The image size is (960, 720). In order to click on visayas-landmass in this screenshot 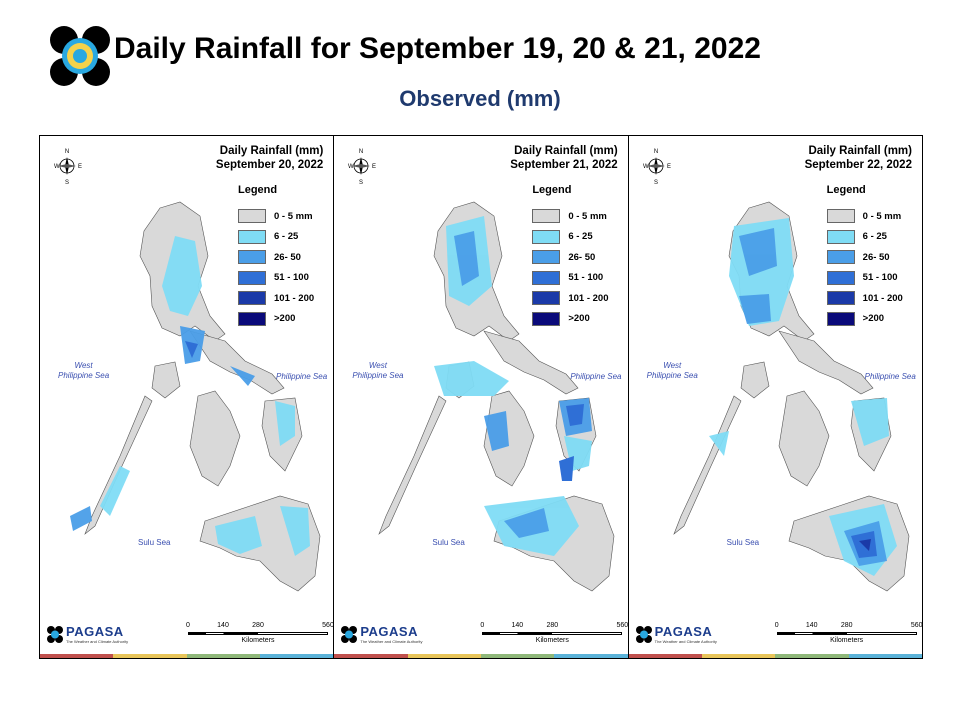, I will do `click(803, 438)`.